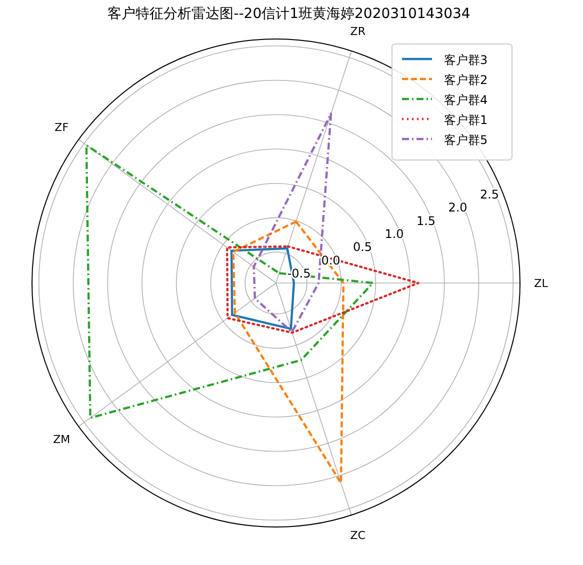 The height and width of the screenshot is (565, 583). What do you see at coordinates (61, 127) in the screenshot?
I see `spoke-label: ZF` at bounding box center [61, 127].